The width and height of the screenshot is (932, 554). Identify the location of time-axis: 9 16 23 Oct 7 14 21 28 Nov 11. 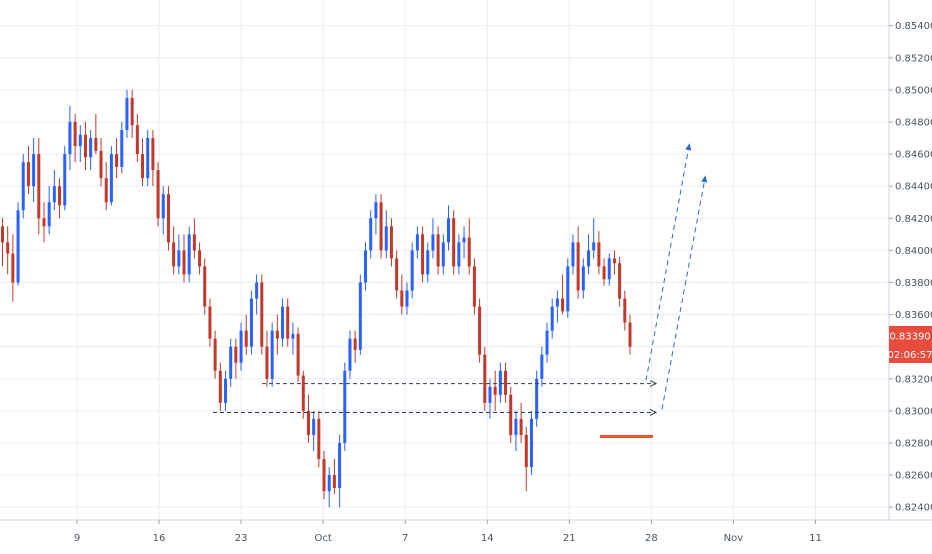
(448, 532).